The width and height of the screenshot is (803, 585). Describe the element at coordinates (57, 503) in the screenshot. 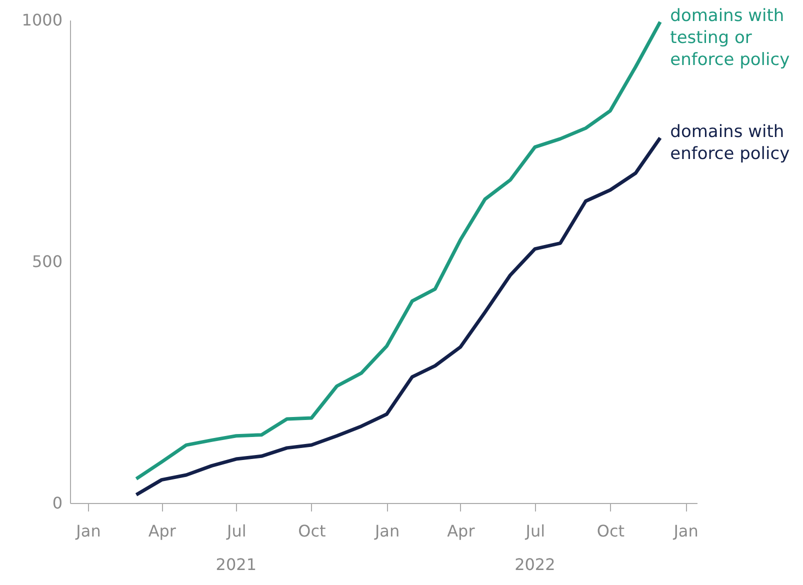

I see `y-tick-label: 0` at that location.